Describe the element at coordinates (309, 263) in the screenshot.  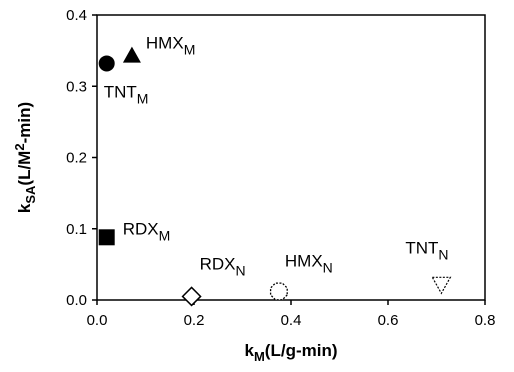
I see `data-point-hmx-n-label: HMXN` at that location.